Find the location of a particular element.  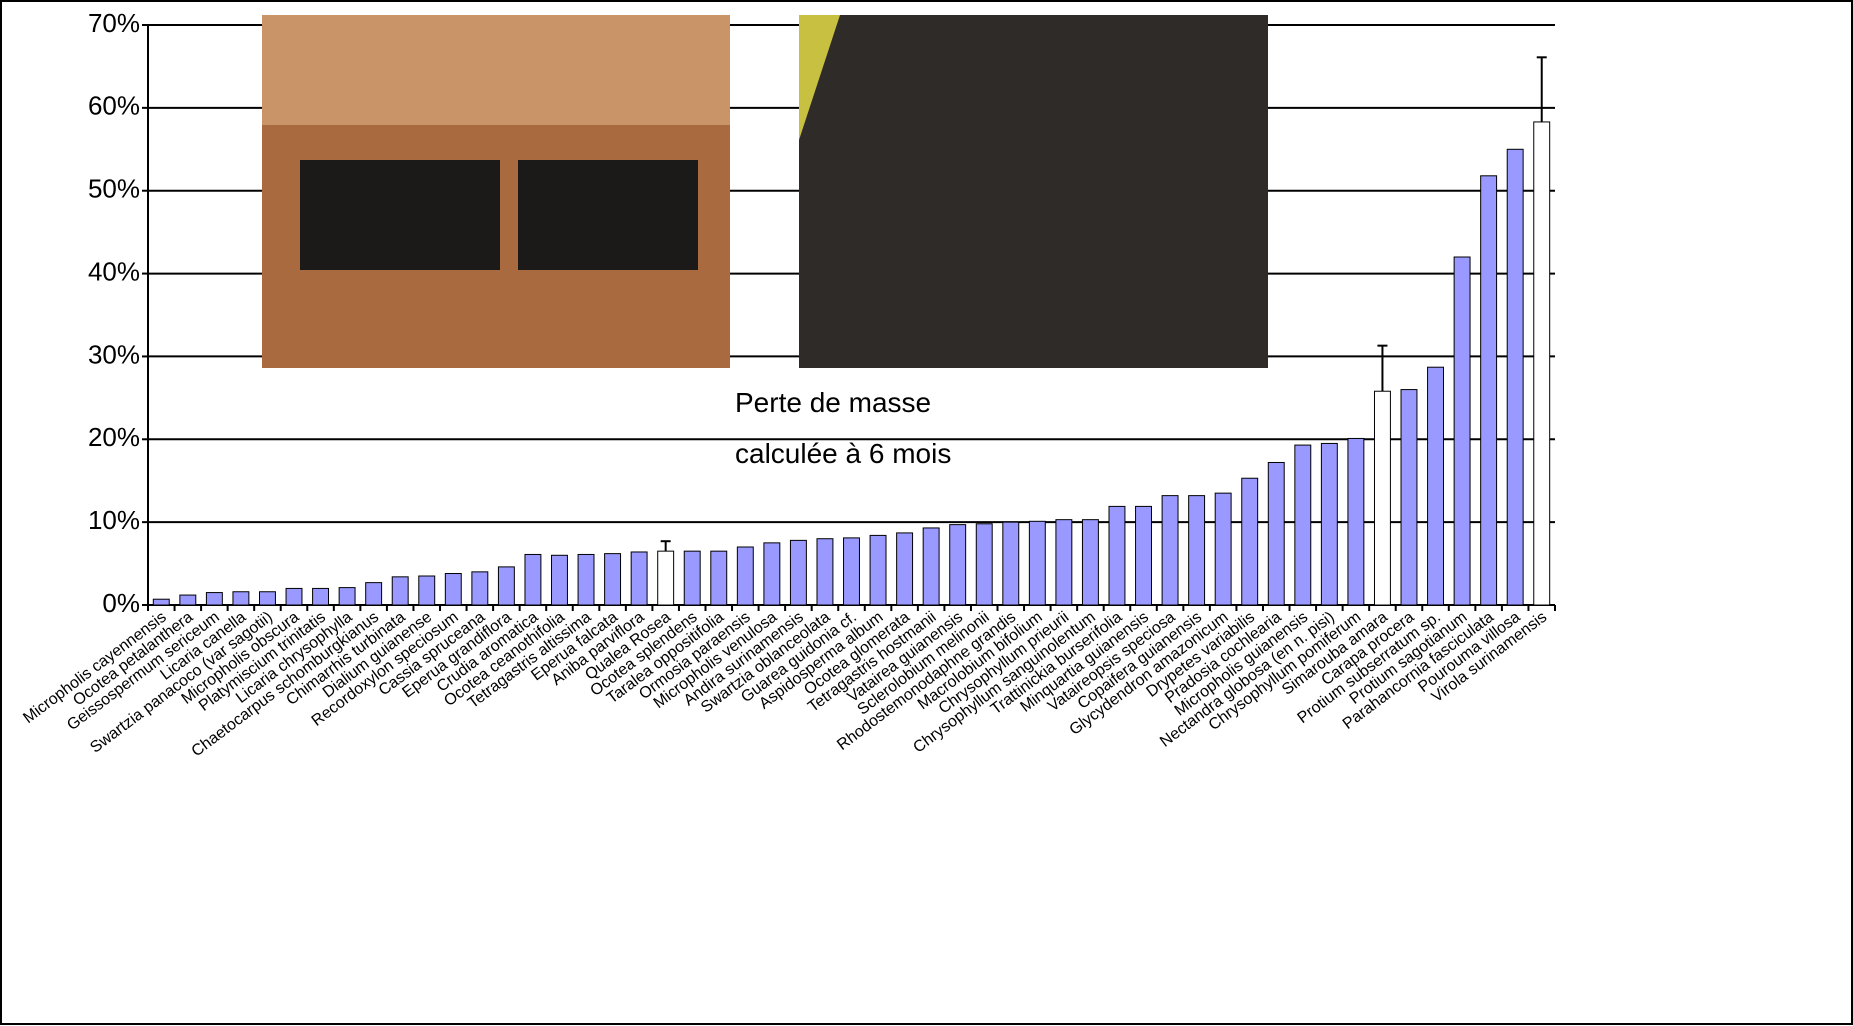

annotation: Perte de masse is located at coordinates (833, 402).